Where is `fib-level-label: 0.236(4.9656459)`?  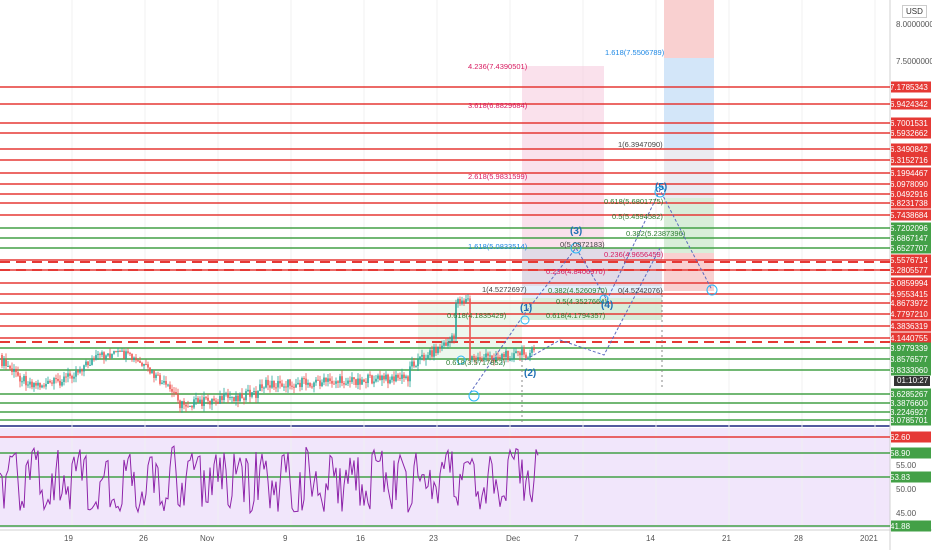
fib-level-label: 0.236(4.9656459) is located at coordinates (634, 254).